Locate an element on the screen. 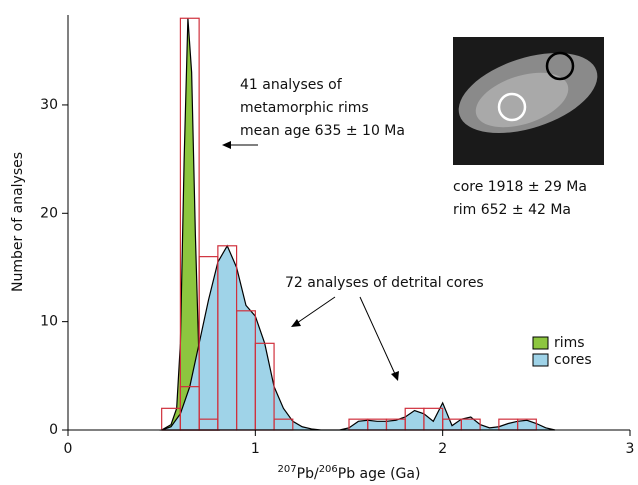  x-tick-label: 0 is located at coordinates (68, 449).